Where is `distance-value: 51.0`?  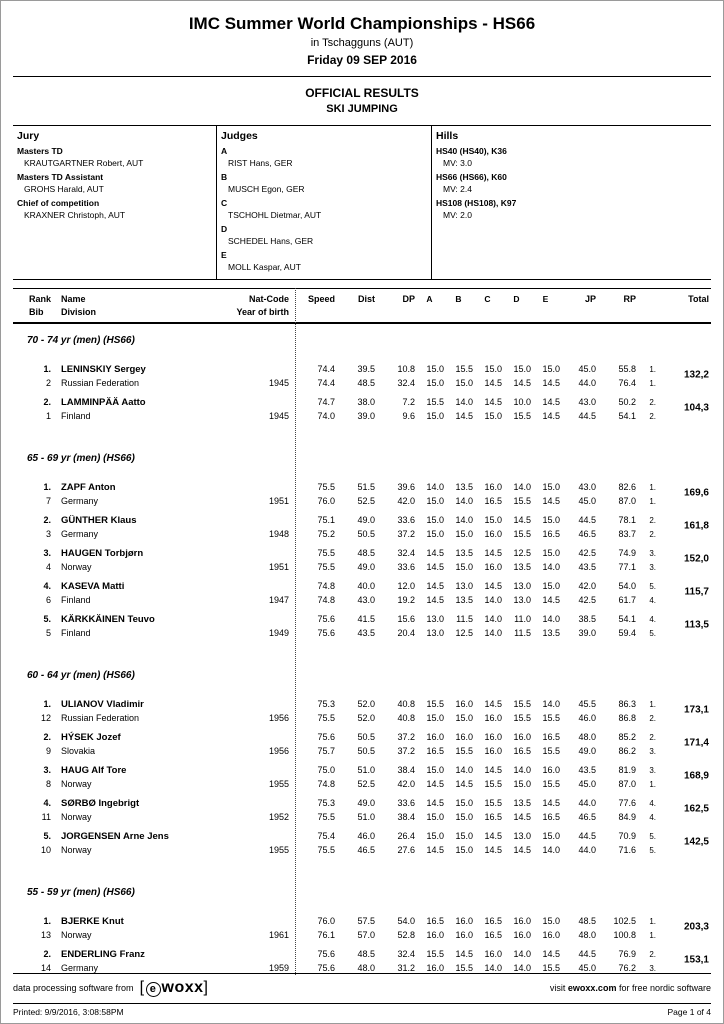
distance-value: 51.0 is located at coordinates (366, 770).